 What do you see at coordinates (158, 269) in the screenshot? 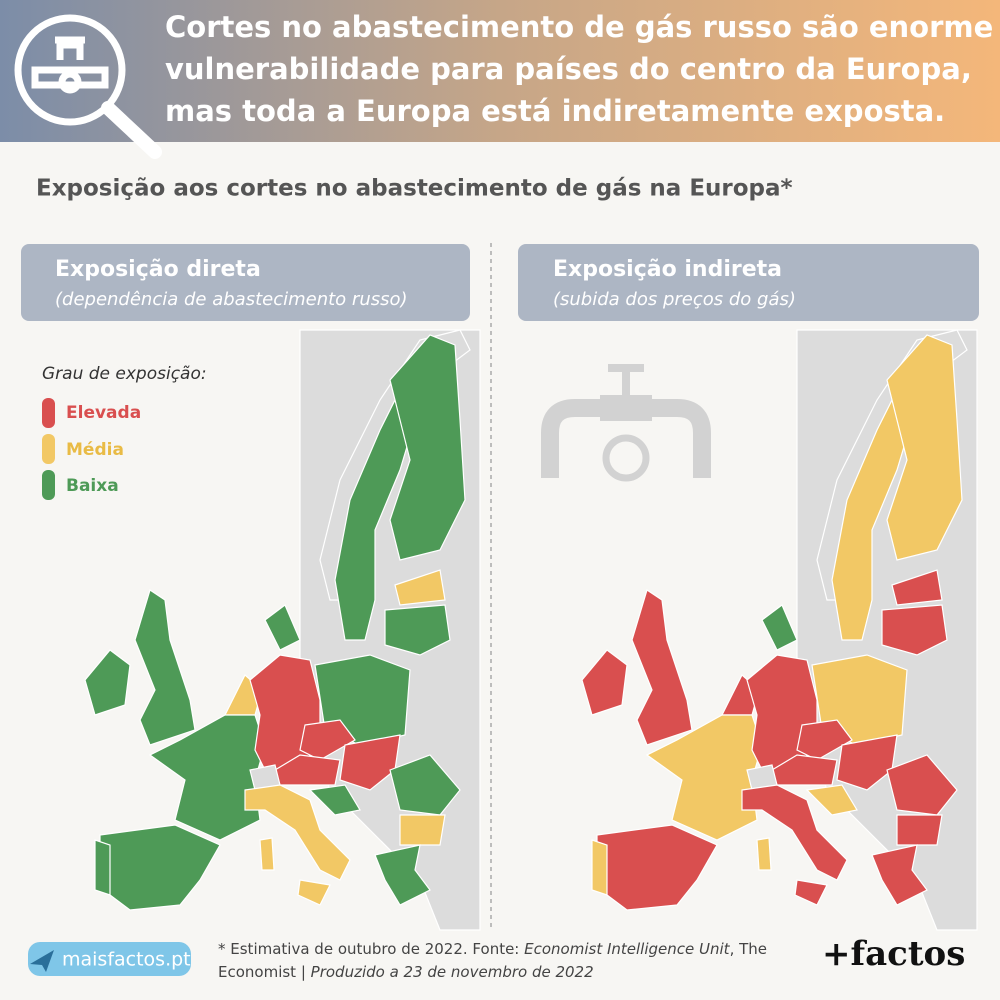
I see `panel-title: Exposição direta` at bounding box center [158, 269].